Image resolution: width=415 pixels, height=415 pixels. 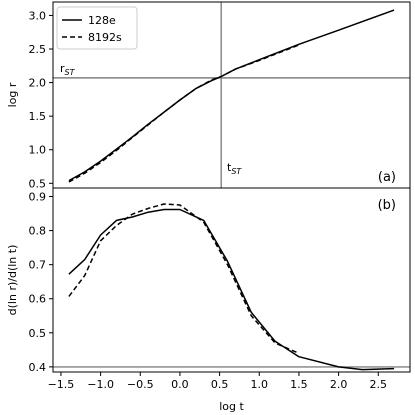 What do you see at coordinates (105, 37) in the screenshot?
I see `legend-label-8192s: 8192s` at bounding box center [105, 37].